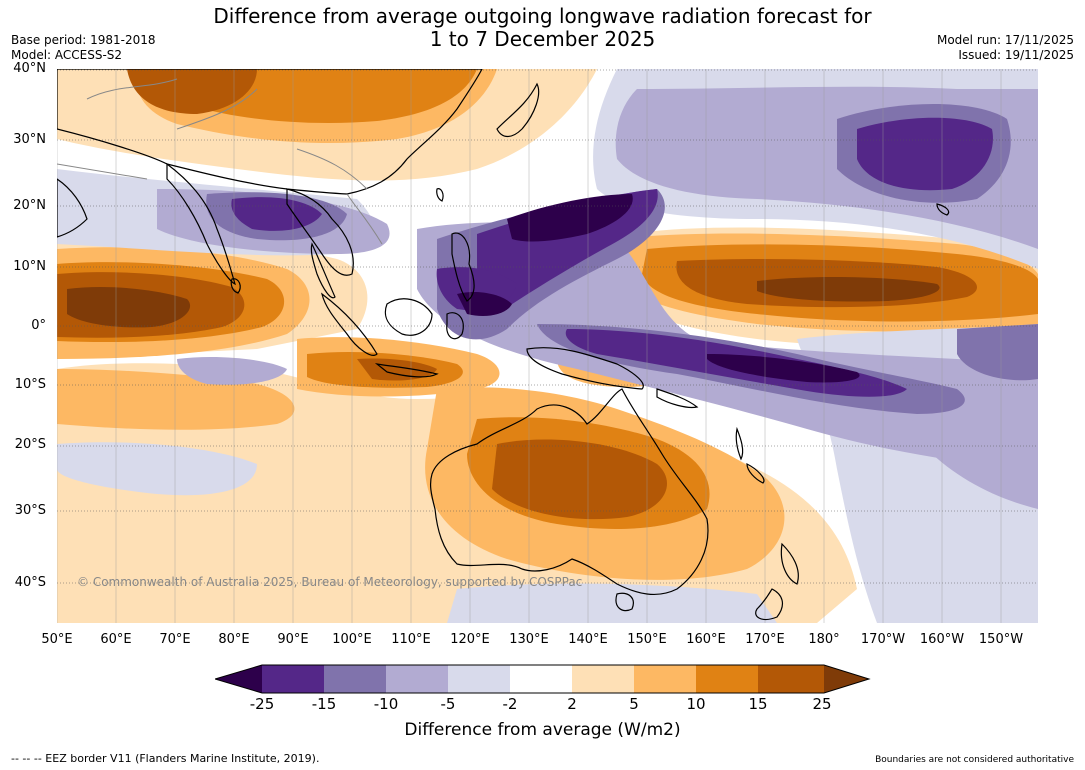 The height and width of the screenshot is (770, 1085). What do you see at coordinates (30, 582) in the screenshot?
I see `lat-label: 40°S` at bounding box center [30, 582].